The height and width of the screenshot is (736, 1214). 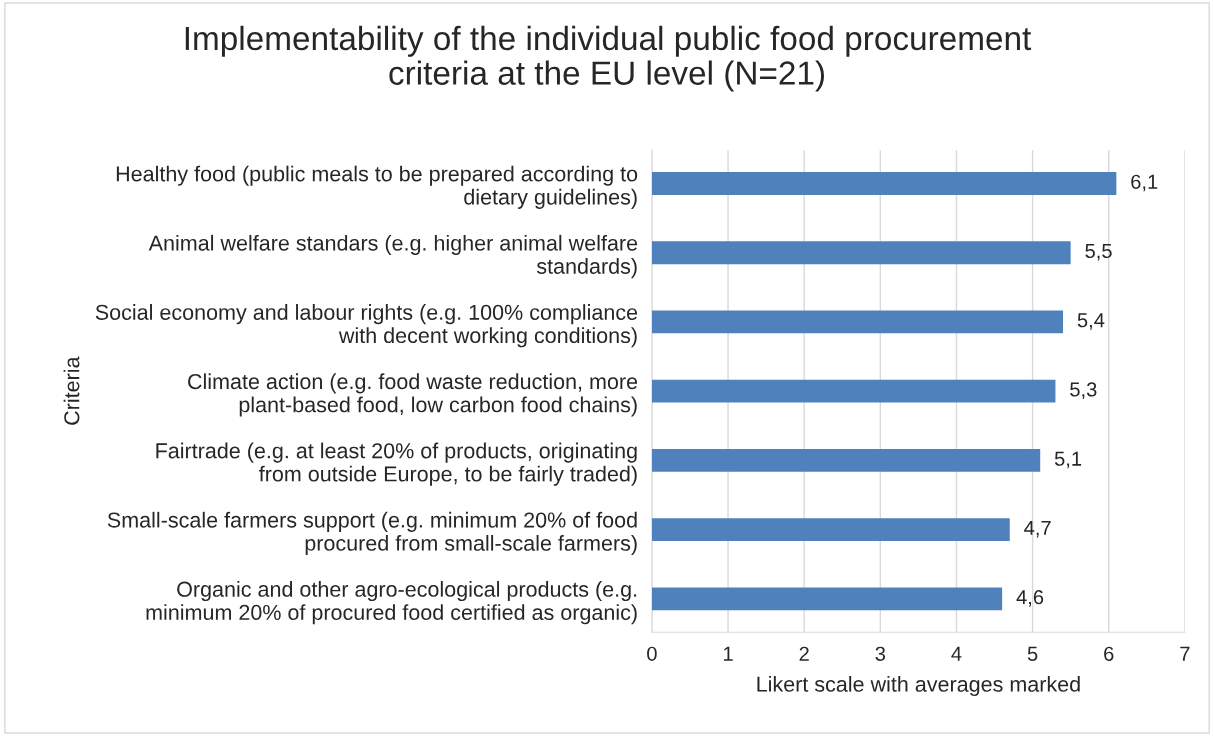 I want to click on data-label: 5,4, so click(x=1091, y=321).